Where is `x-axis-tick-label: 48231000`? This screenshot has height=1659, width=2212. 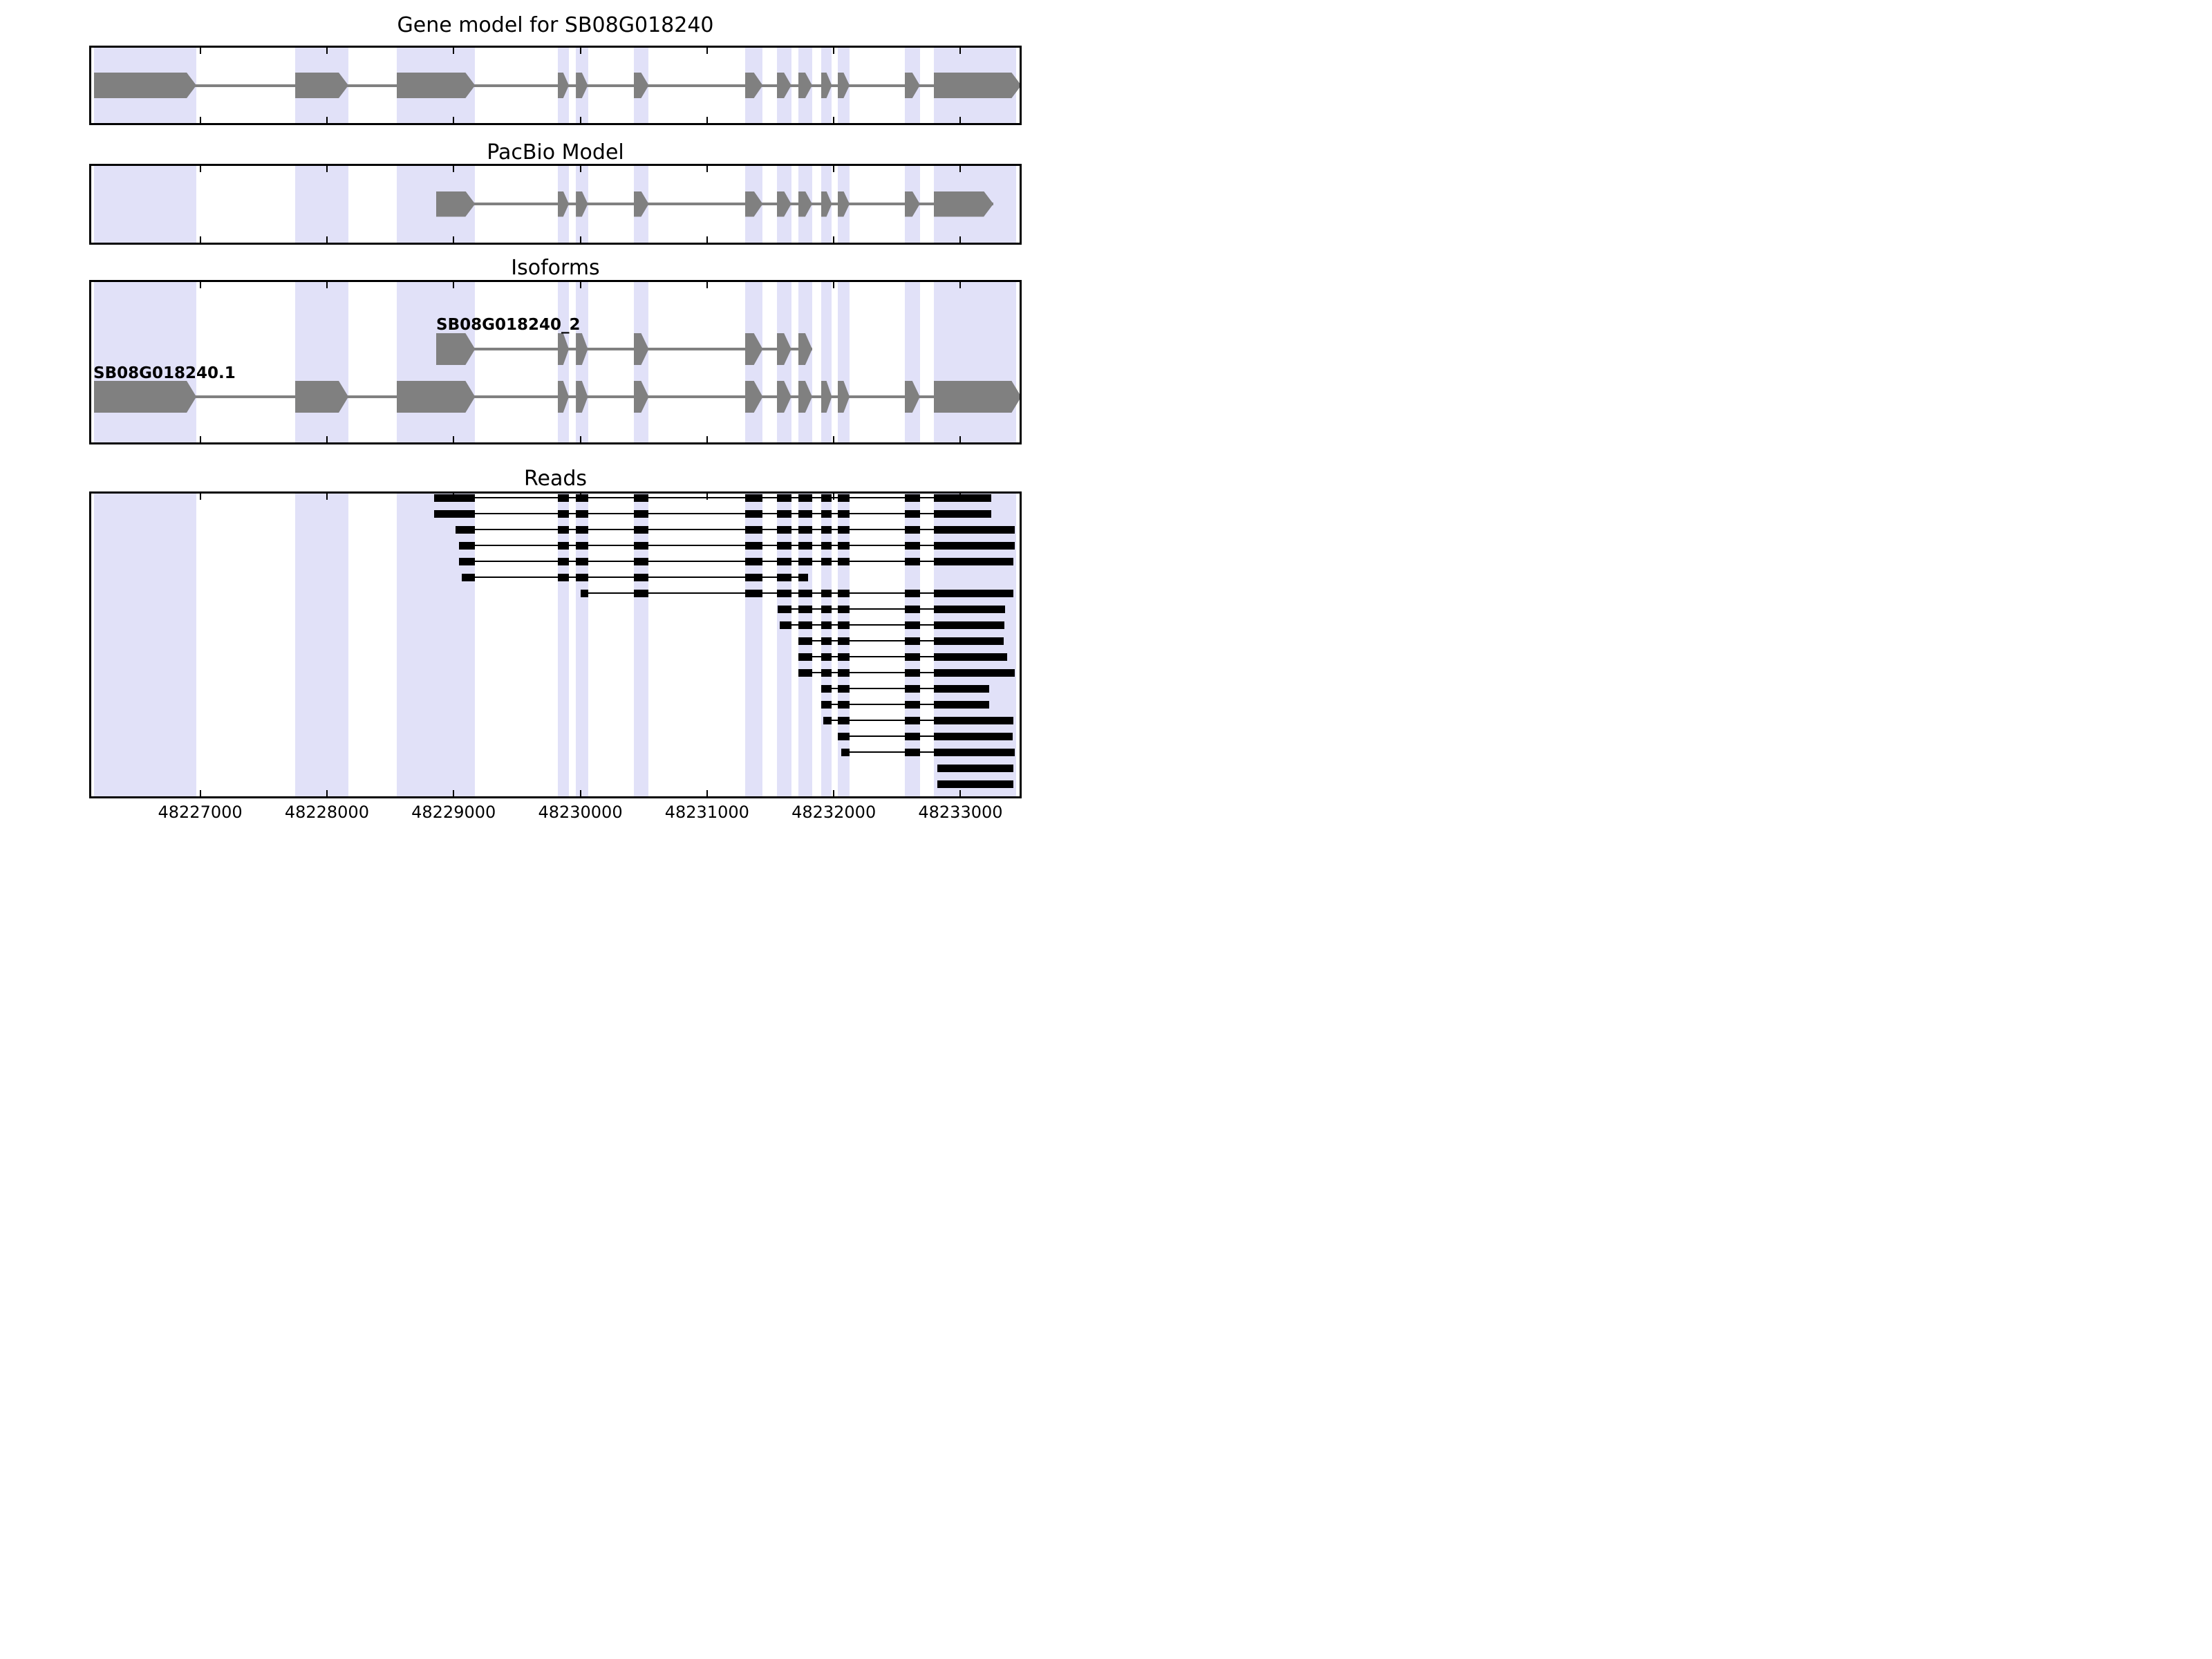 x-axis-tick-label: 48231000 is located at coordinates (706, 812).